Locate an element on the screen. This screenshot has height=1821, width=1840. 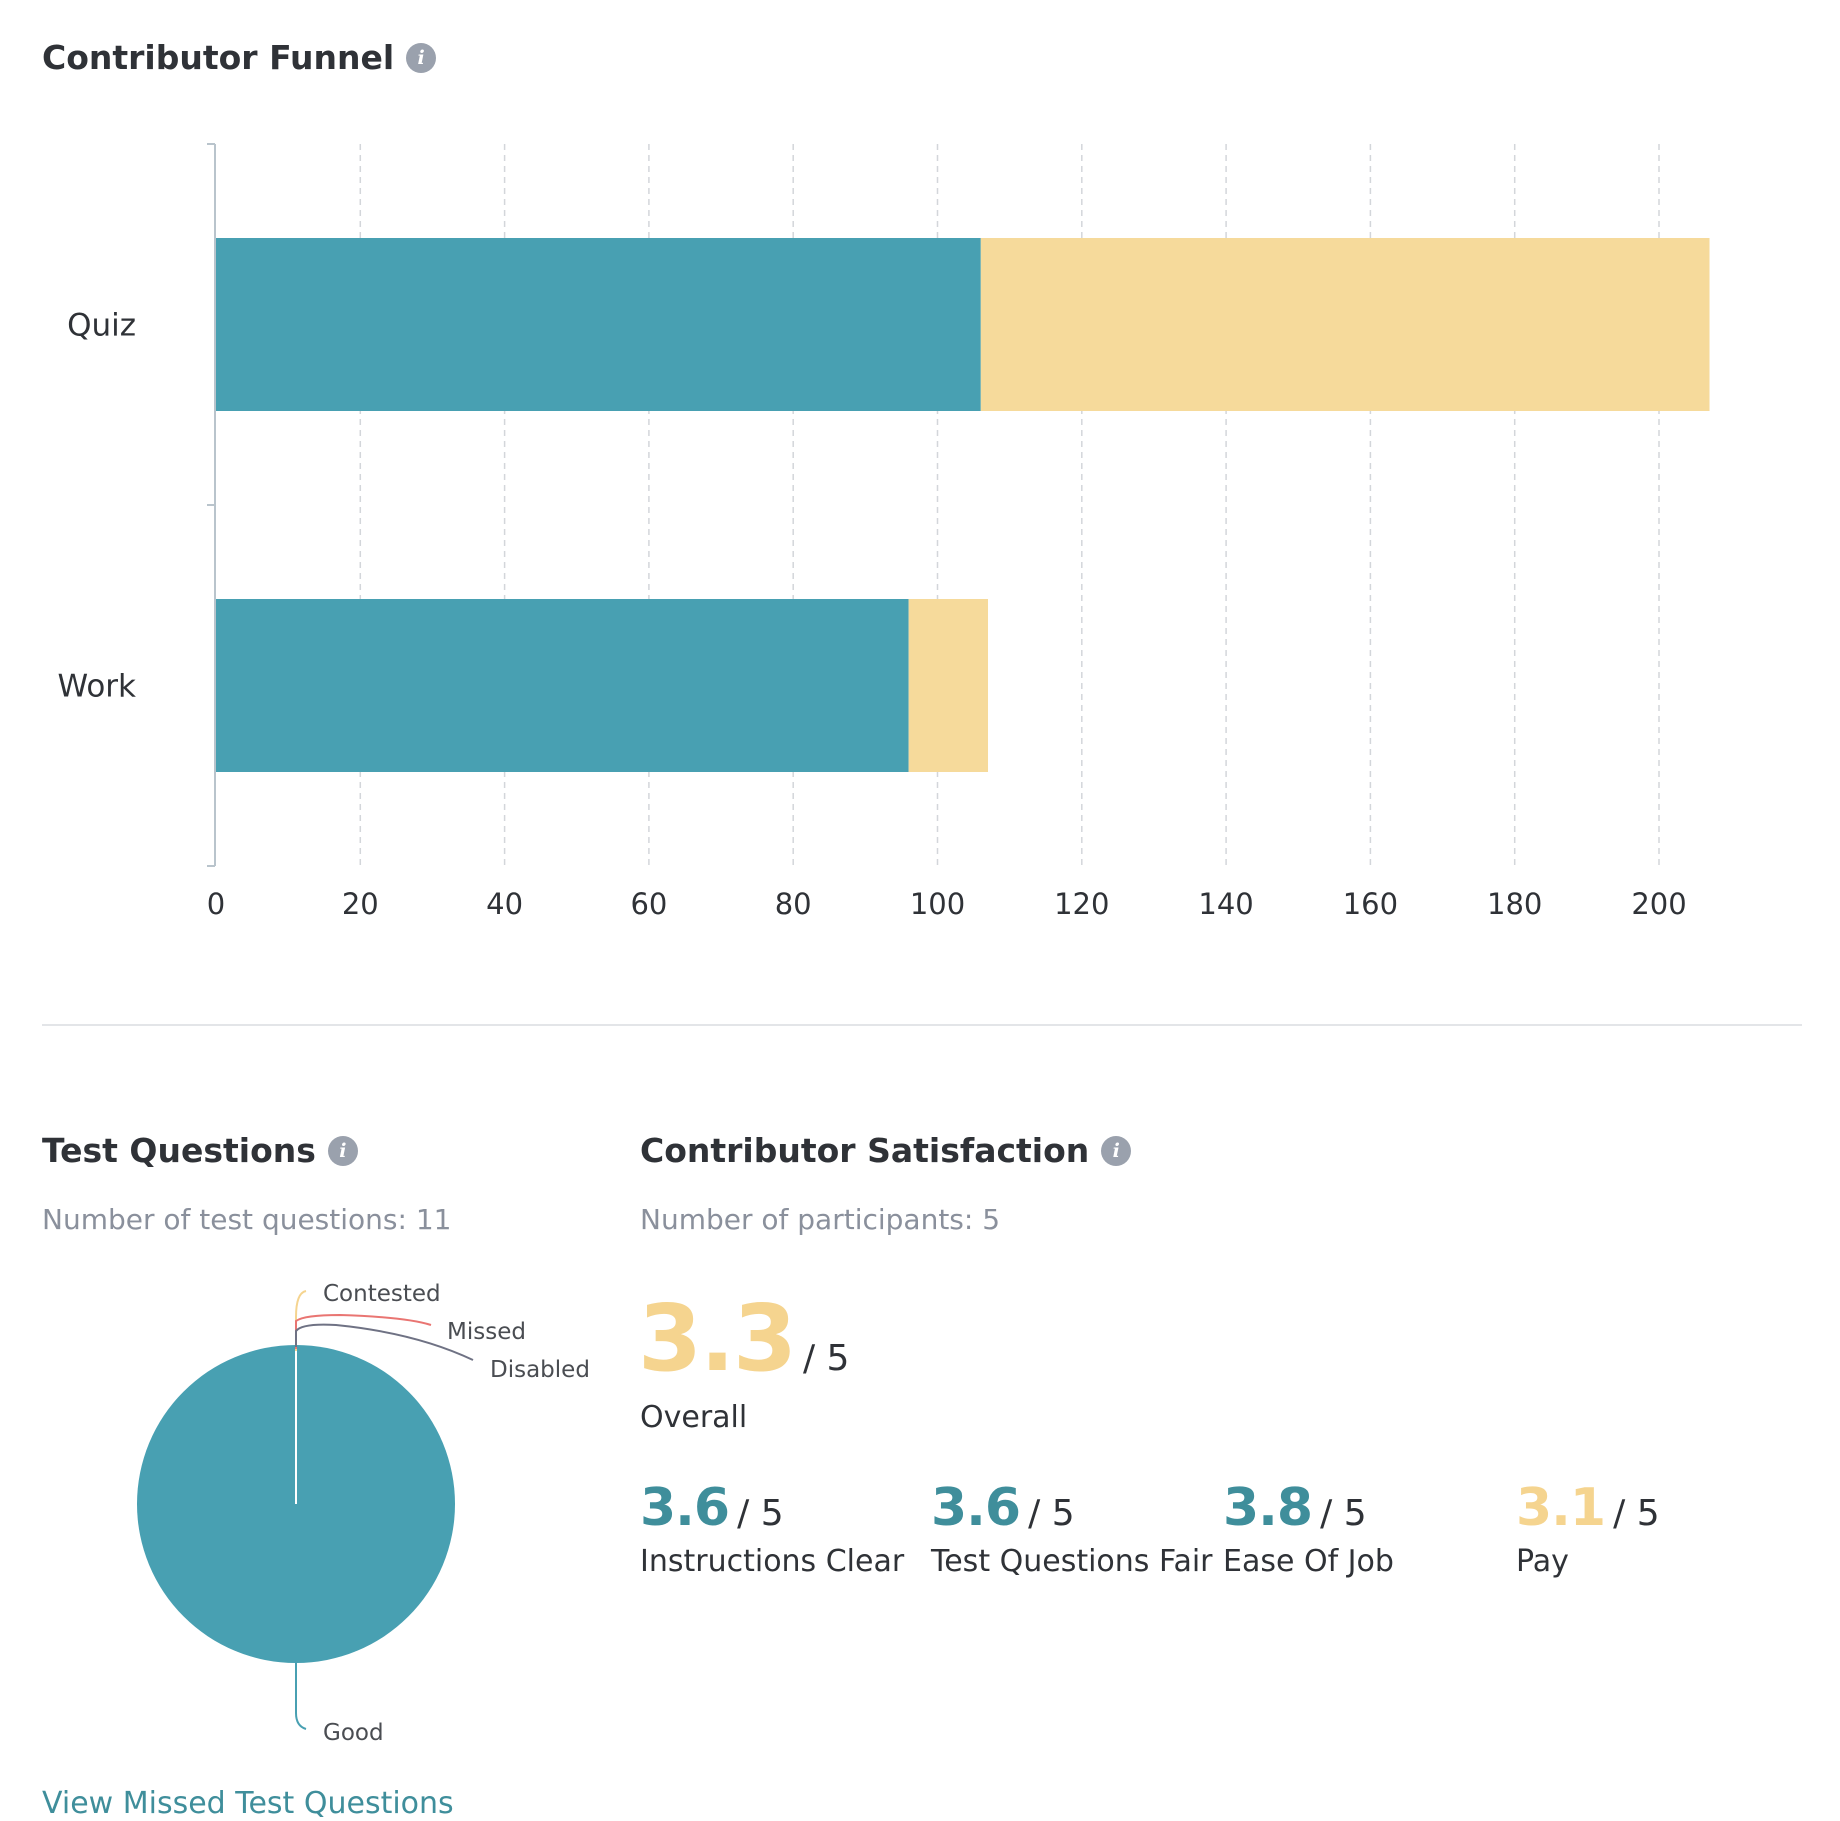
category-label: Quiz is located at coordinates (101, 326).